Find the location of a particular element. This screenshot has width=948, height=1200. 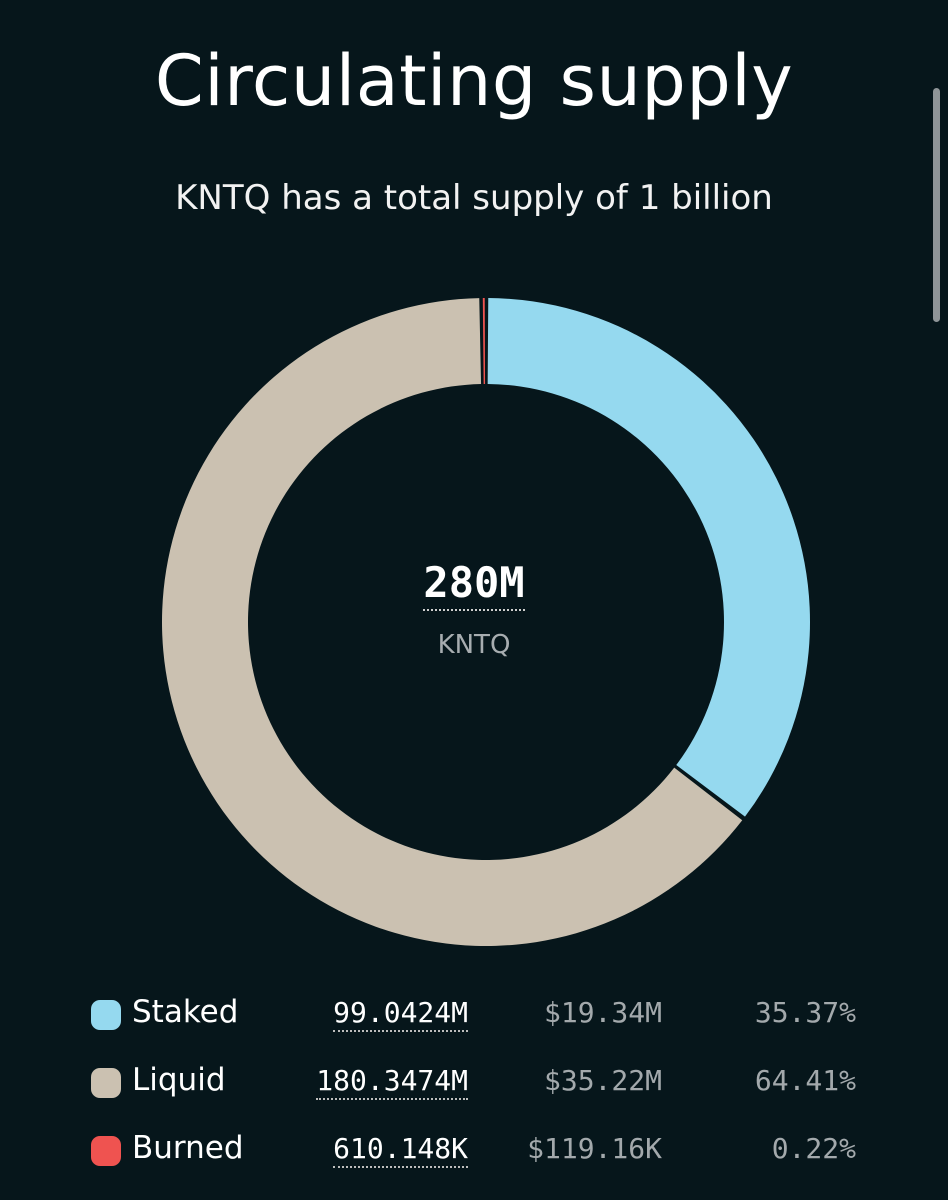

chart-subtitle: KNTQ has a total supply of 1 billion is located at coordinates (474, 198).